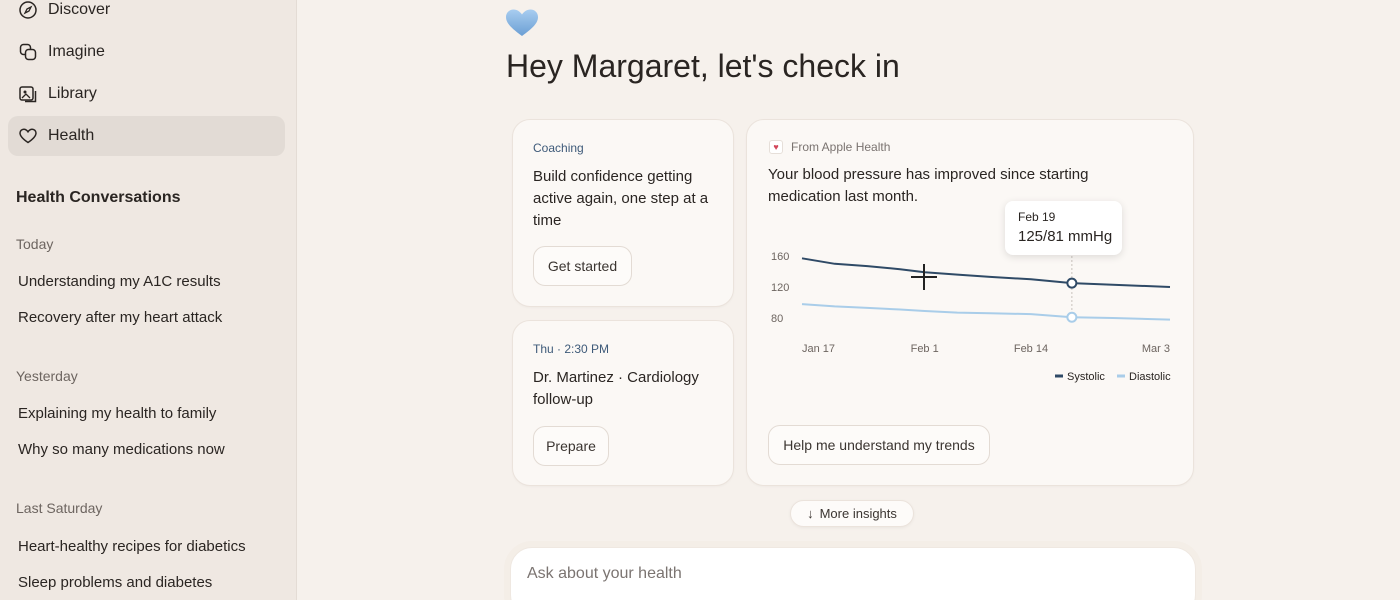 Image resolution: width=1400 pixels, height=600 pixels. Describe the element at coordinates (1072, 317) in the screenshot. I see `diastolic-highlight-point` at that location.